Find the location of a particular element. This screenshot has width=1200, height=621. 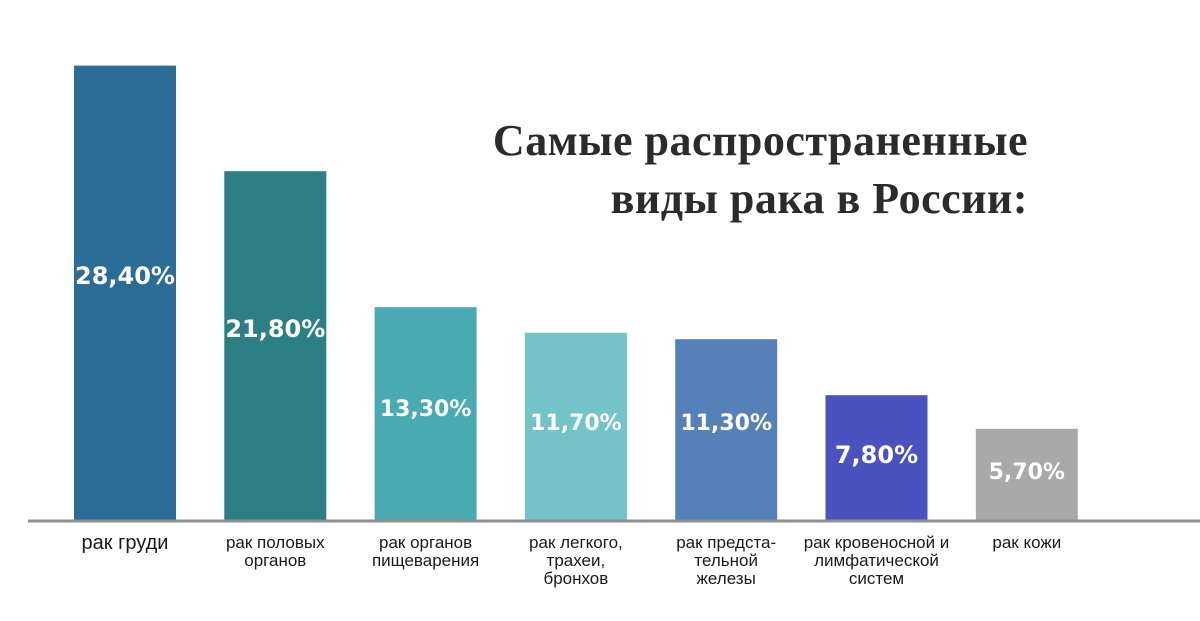

category-label-line: трахеи, is located at coordinates (576, 560).